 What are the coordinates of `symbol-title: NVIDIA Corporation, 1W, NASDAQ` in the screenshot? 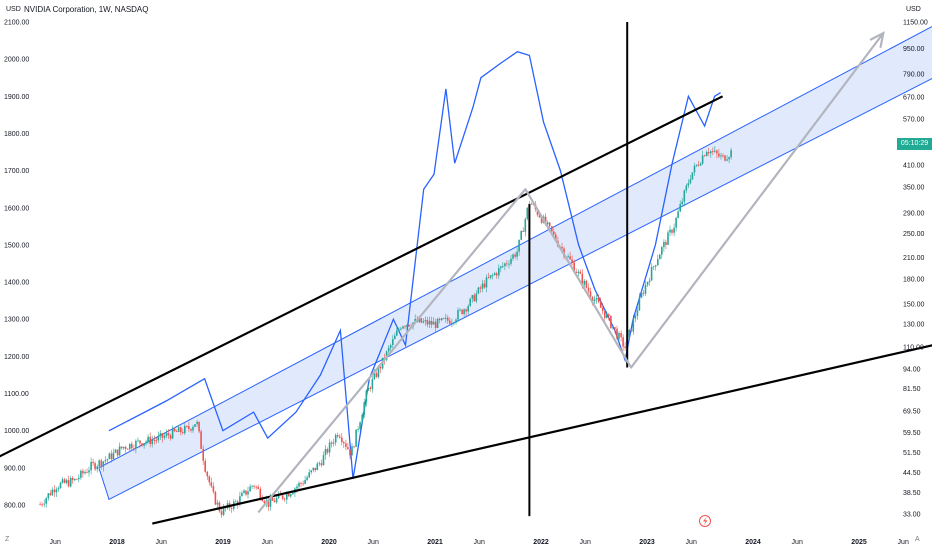 It's located at (86, 9).